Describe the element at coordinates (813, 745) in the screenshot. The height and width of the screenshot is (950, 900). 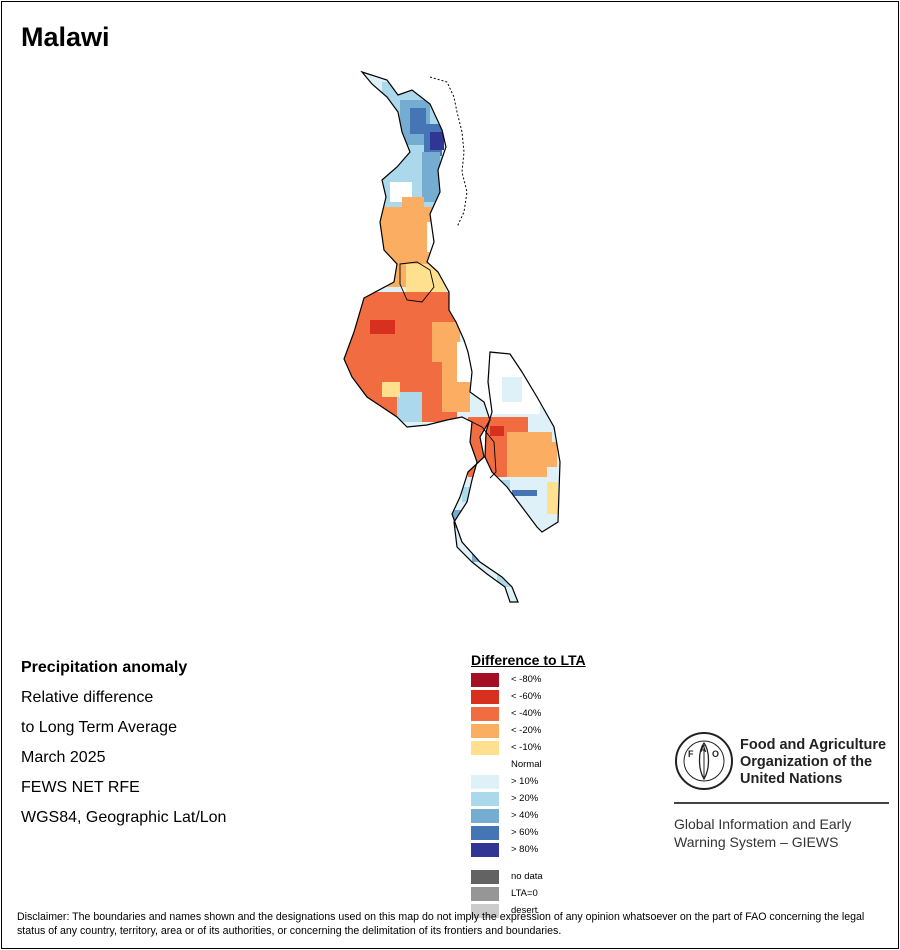
I see `org-line: Food and Agriculture` at that location.